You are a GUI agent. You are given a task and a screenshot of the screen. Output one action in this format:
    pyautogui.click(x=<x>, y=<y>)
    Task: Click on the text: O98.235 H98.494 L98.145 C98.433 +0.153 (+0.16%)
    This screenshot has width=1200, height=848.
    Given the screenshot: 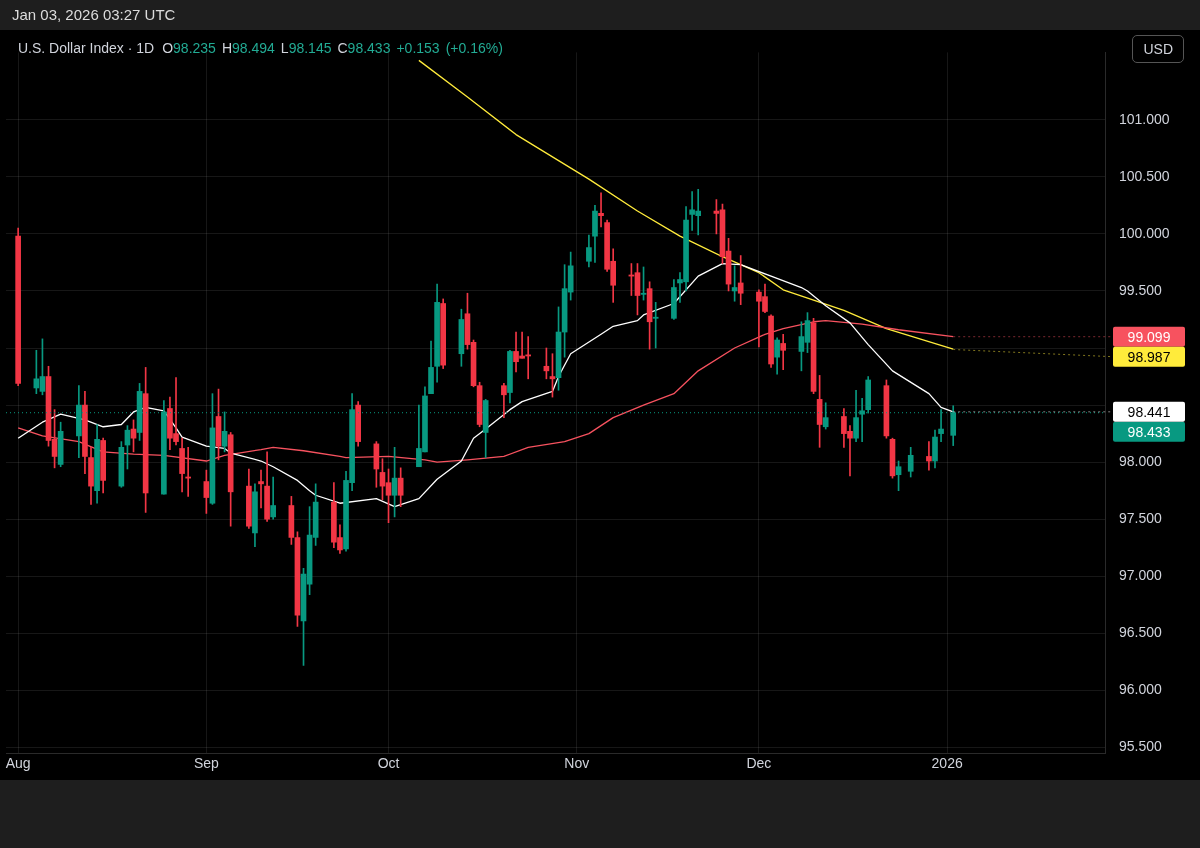 What is the action you would take?
    pyautogui.click(x=332, y=48)
    